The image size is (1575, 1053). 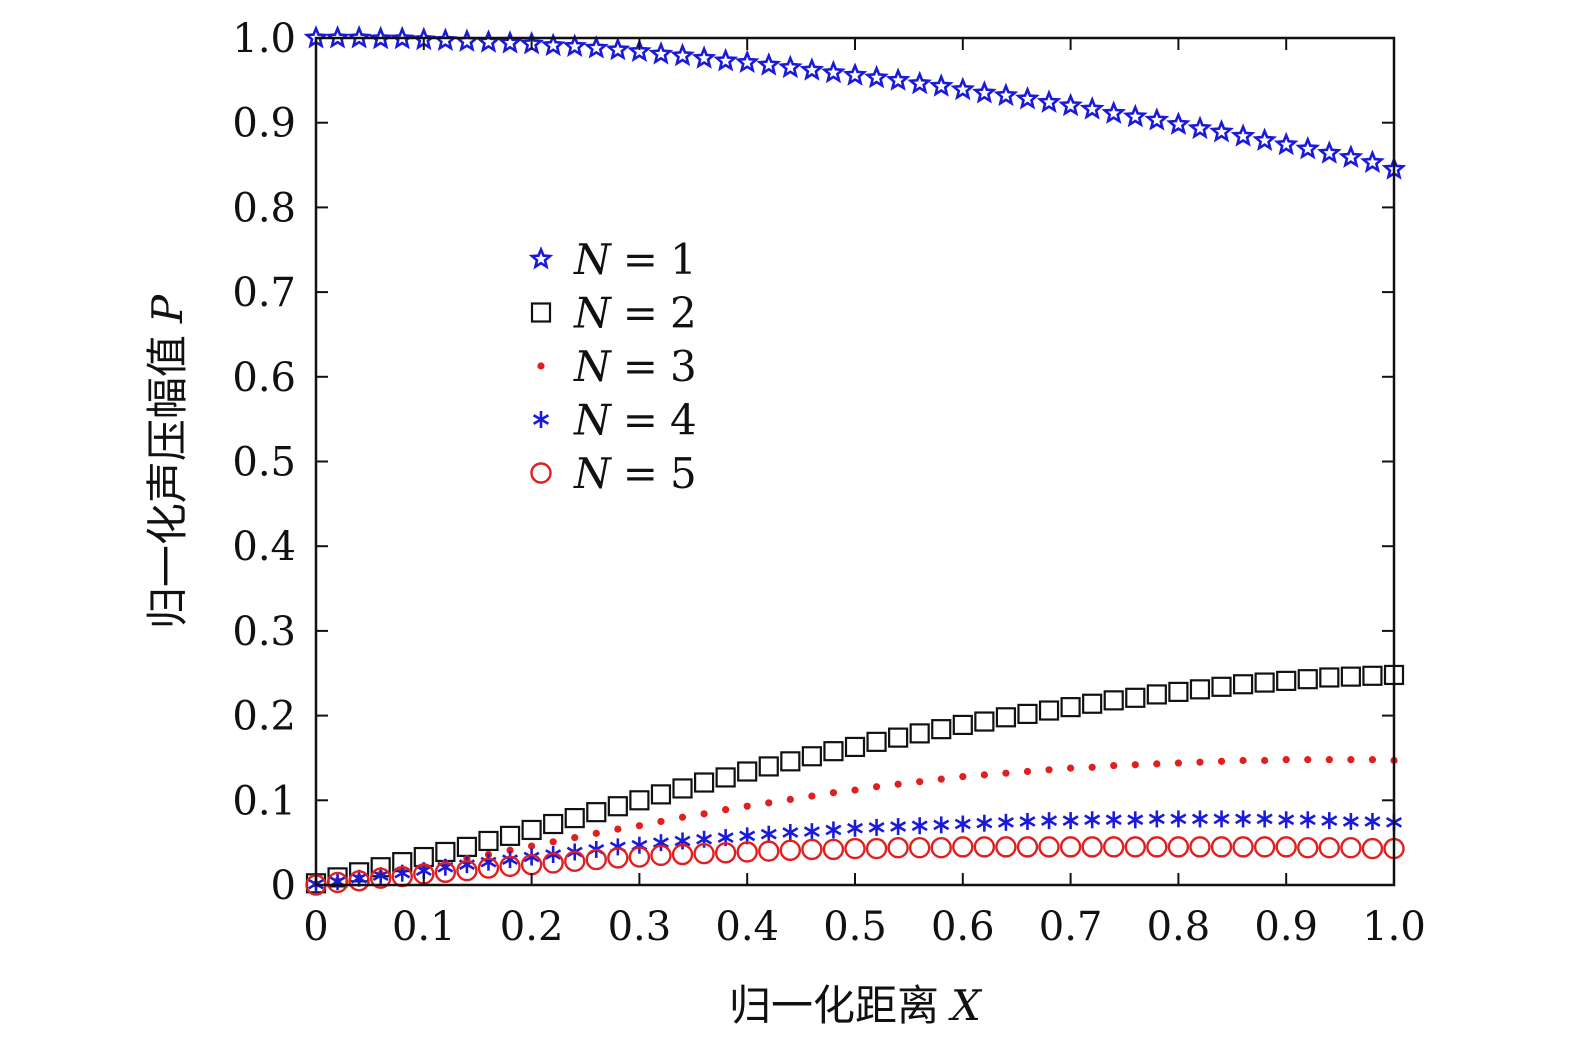 I want to click on y-tick-label: 0.1, so click(x=264, y=801).